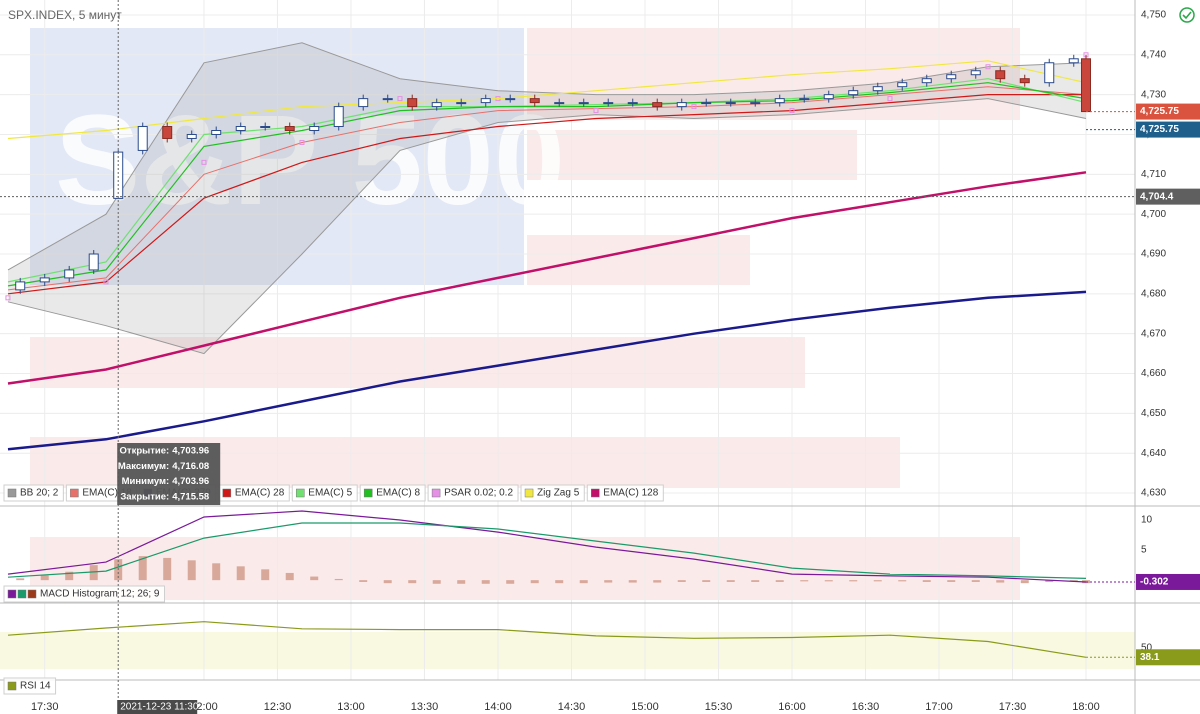 The image size is (1200, 714). Describe the element at coordinates (1147, 647) in the screenshot. I see `y-tick-label: 50` at that location.